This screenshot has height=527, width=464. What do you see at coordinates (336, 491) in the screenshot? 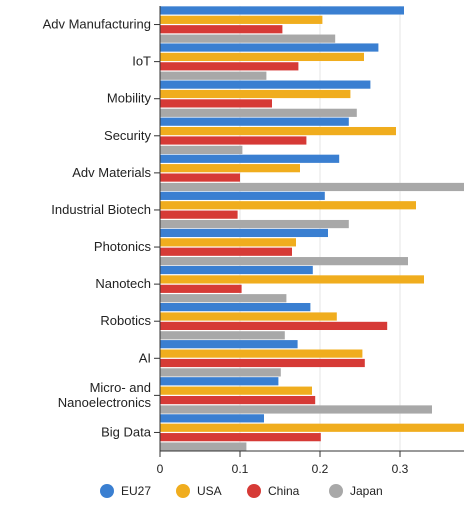
I see `legend-marker-japan` at bounding box center [336, 491].